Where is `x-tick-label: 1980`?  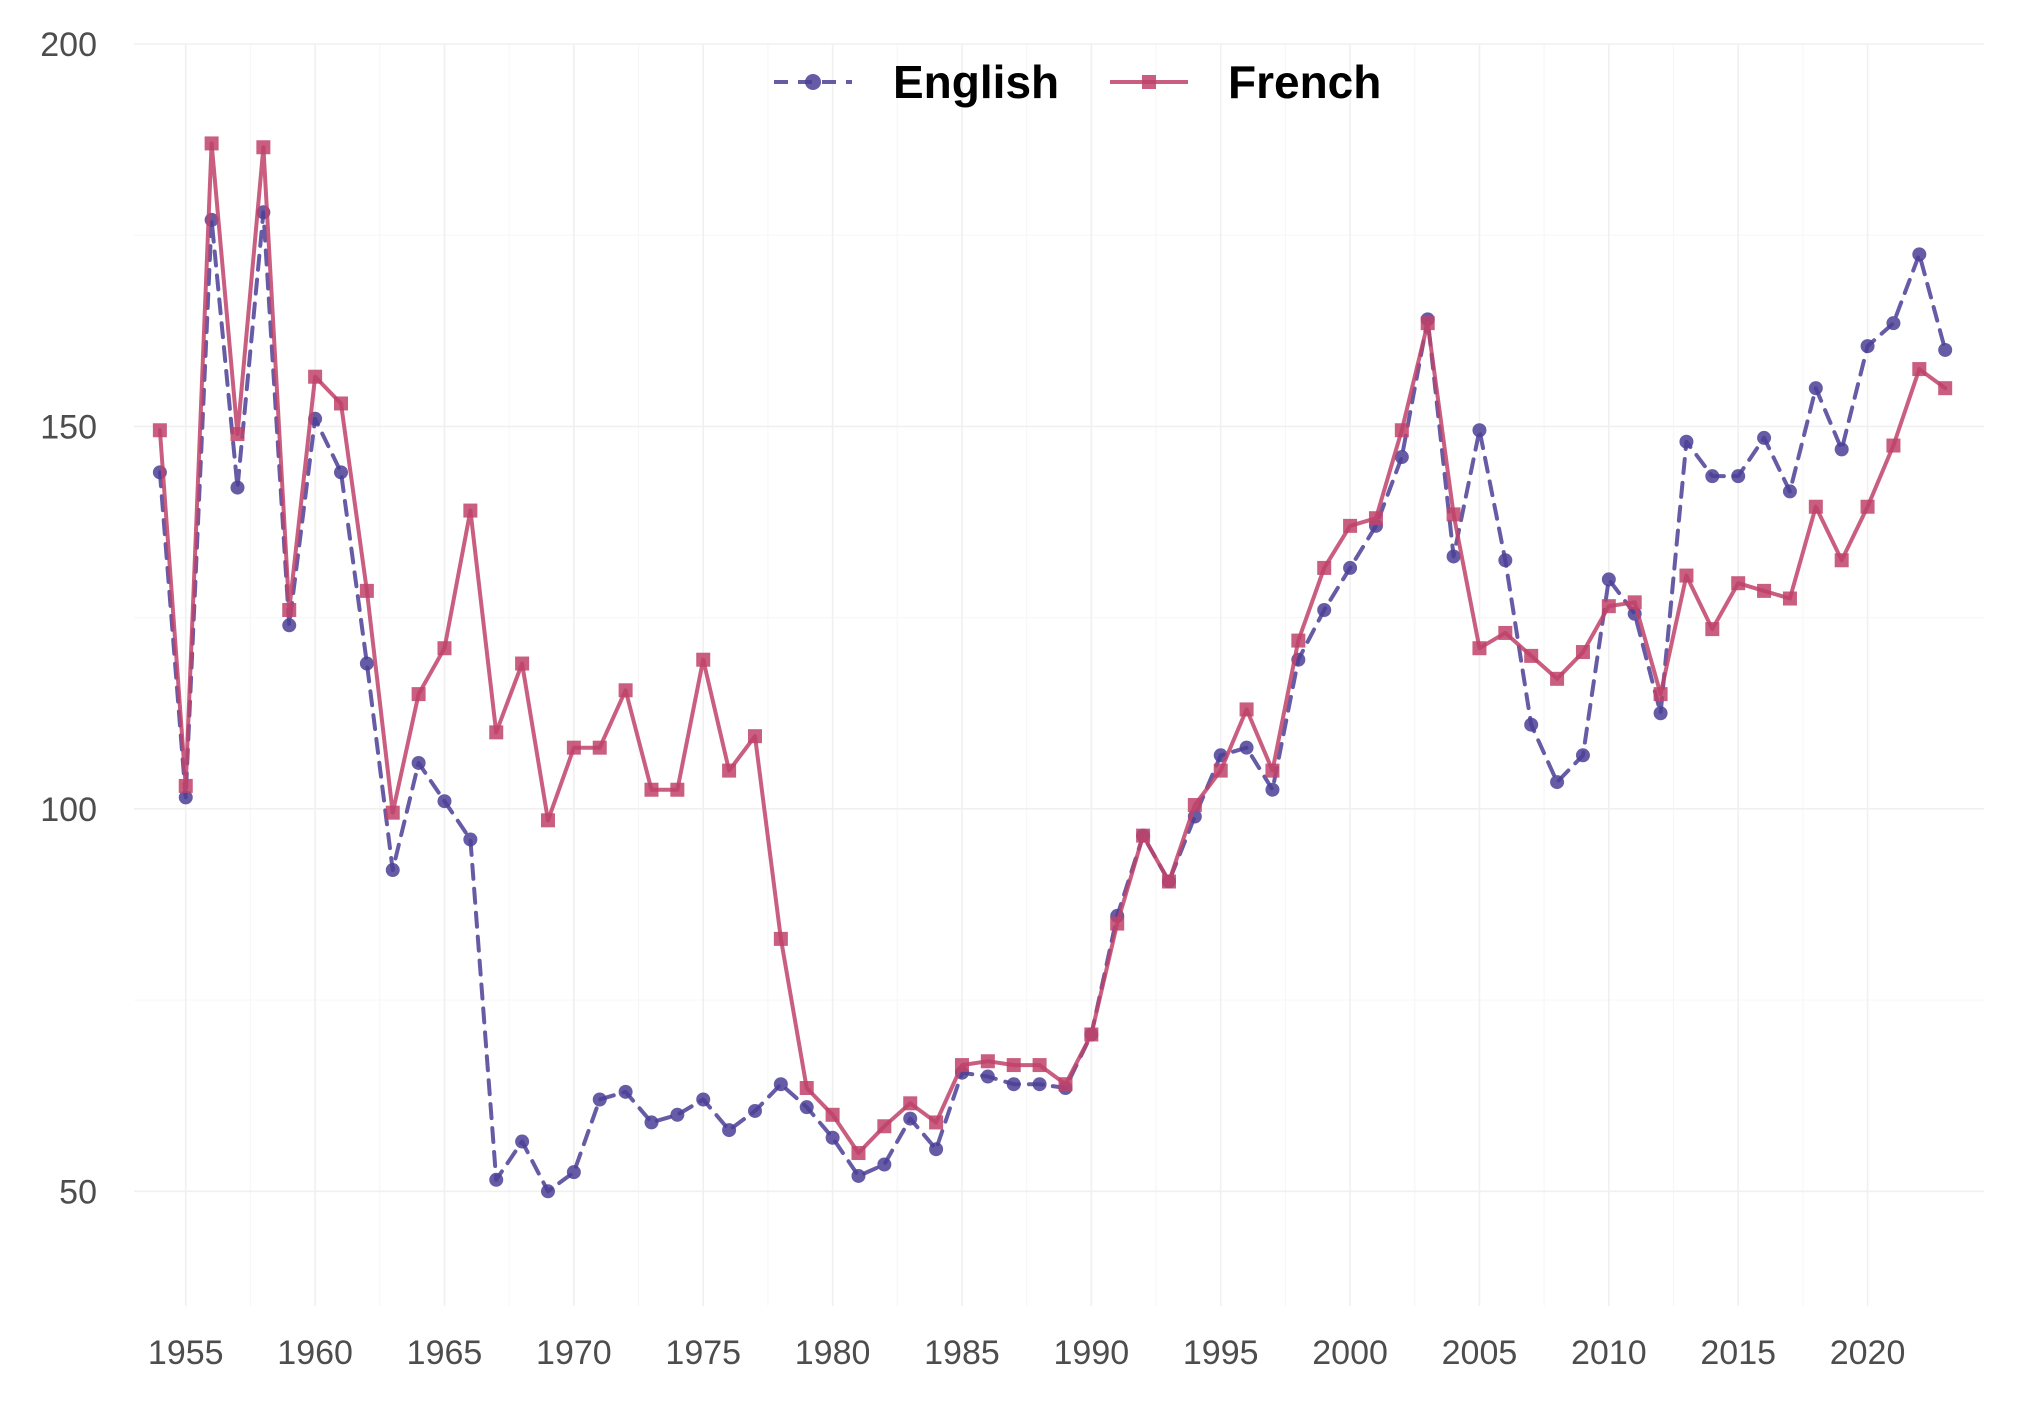 x-tick-label: 1980 is located at coordinates (833, 1353).